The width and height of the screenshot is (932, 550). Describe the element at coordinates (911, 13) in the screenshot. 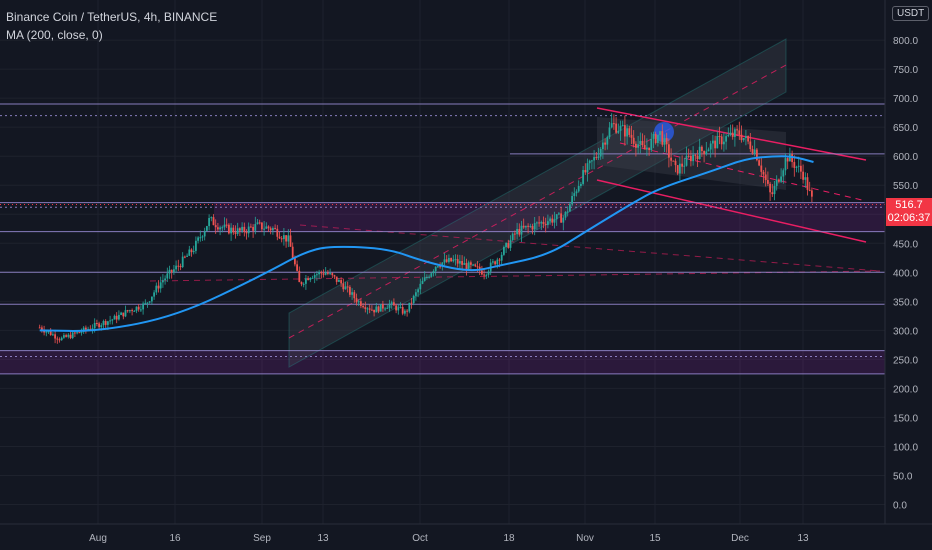

I see `currency-label: USDT` at that location.